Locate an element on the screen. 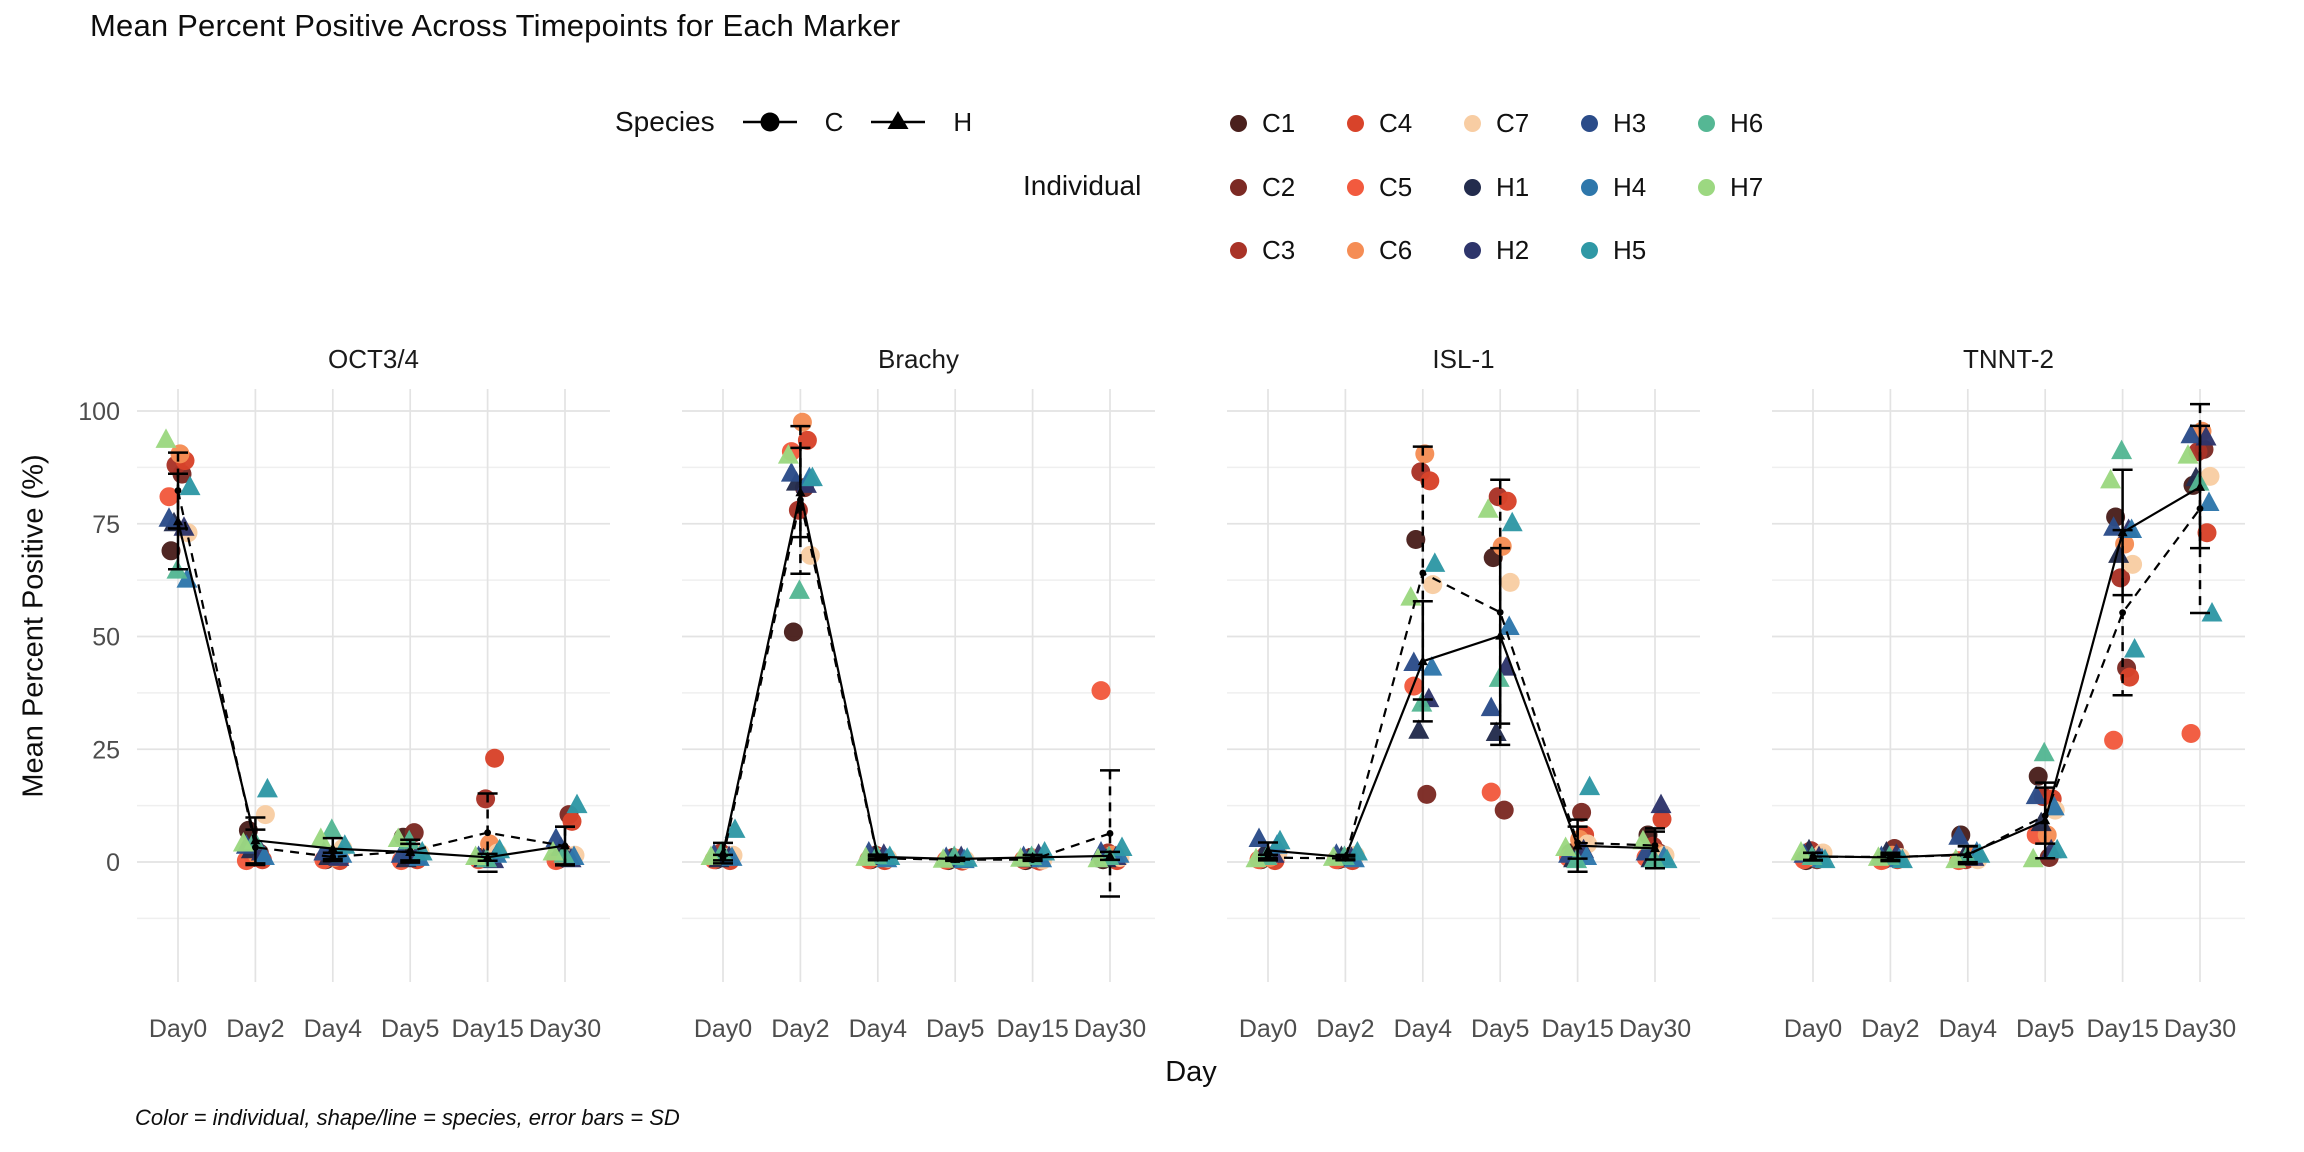 The height and width of the screenshot is (1152, 2304). mean-line-H is located at coordinates (916, 676).